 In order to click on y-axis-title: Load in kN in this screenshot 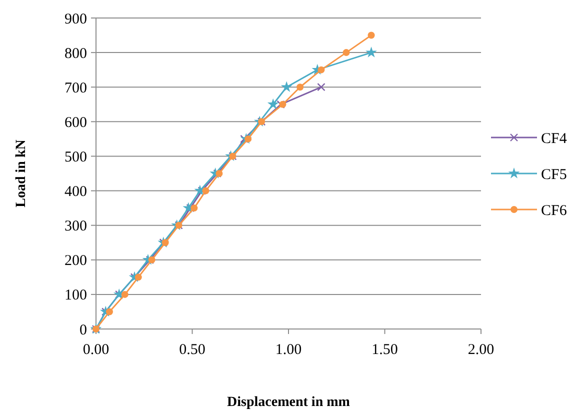, I will do `click(21, 174)`.